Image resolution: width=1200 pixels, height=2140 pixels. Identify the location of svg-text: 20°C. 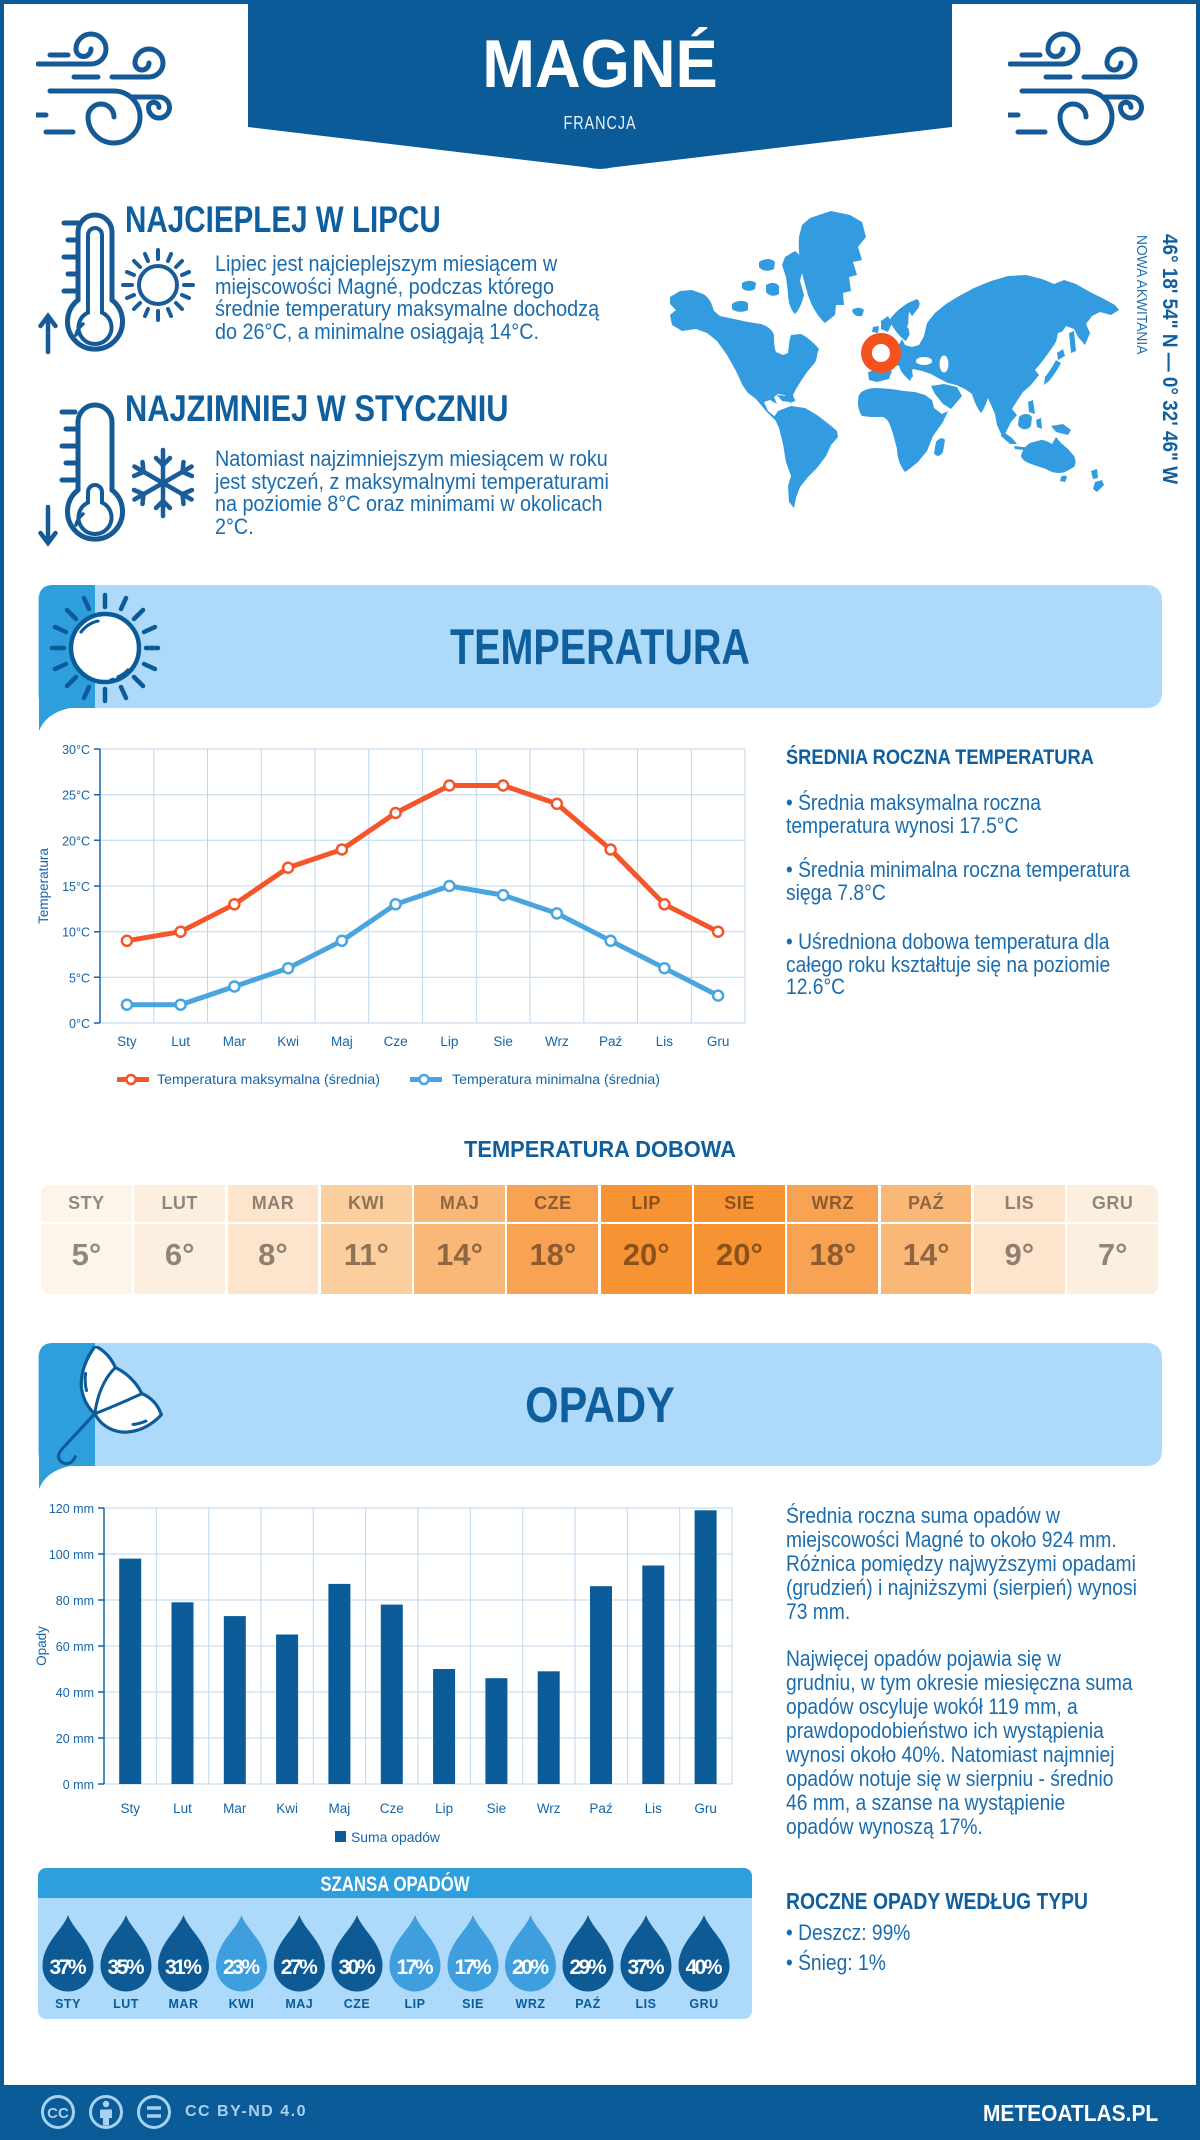
(76, 841).